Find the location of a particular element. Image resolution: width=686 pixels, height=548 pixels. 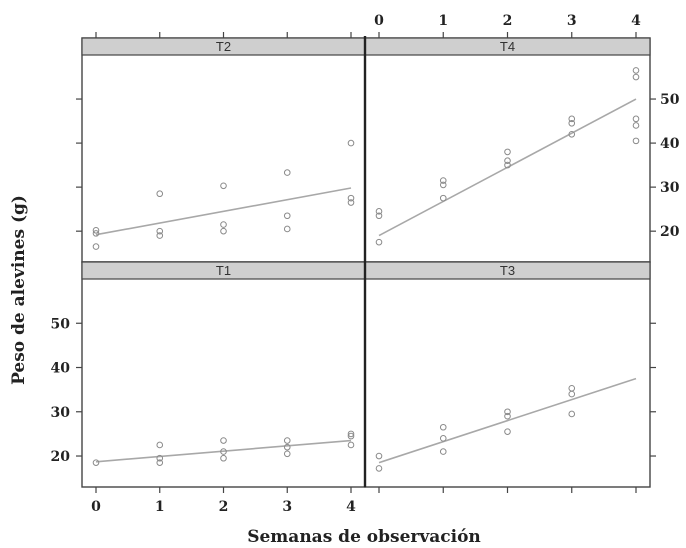

panel-strip-label: T2 is located at coordinates (223, 46).